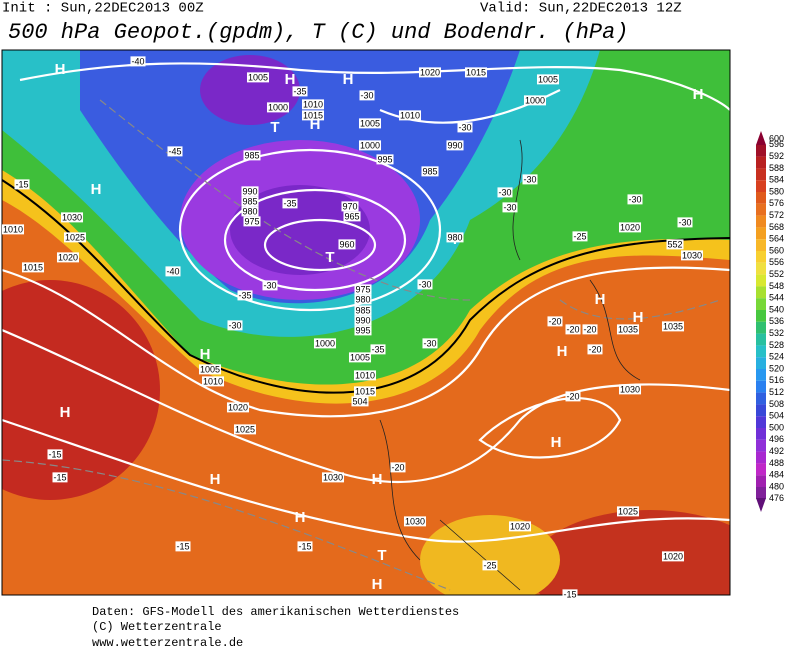  What do you see at coordinates (776, 345) in the screenshot?
I see `colorbar-label: 528` at bounding box center [776, 345].